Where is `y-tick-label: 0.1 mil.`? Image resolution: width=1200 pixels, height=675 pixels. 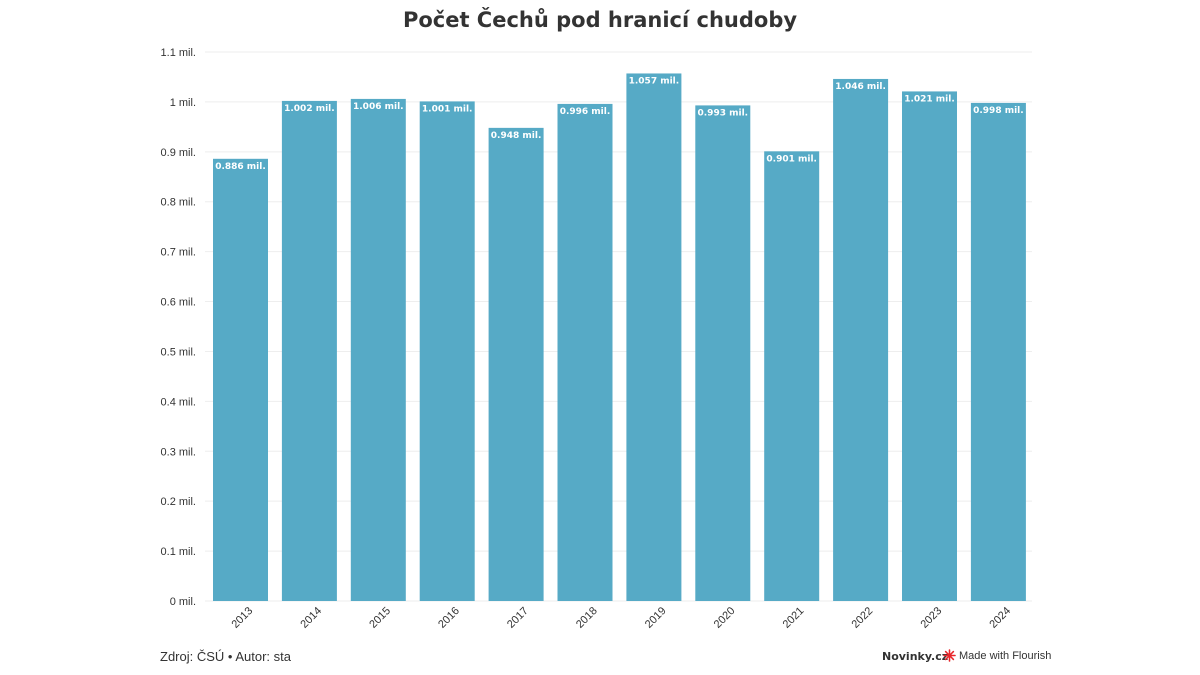
y-tick-label: 0.1 mil. is located at coordinates (178, 552).